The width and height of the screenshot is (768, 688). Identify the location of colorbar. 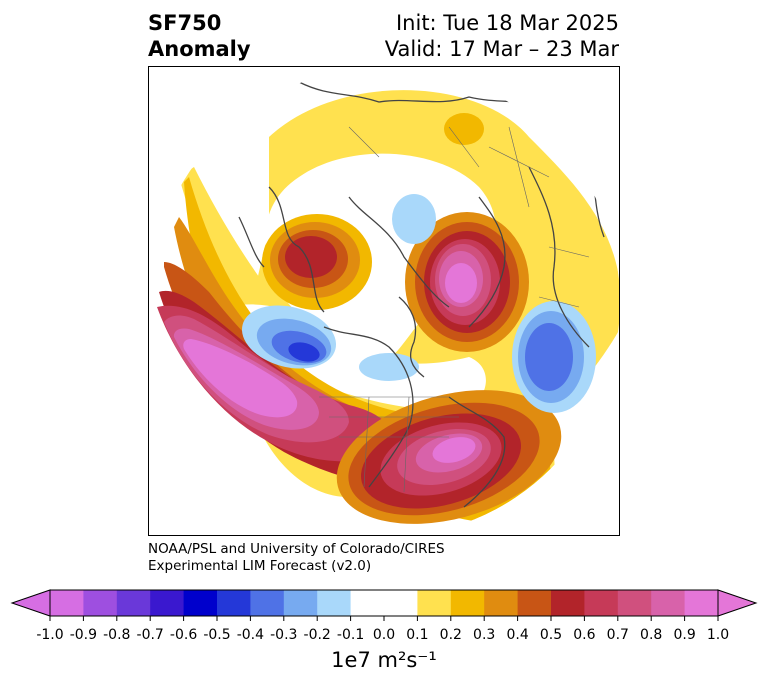
(384, 605).